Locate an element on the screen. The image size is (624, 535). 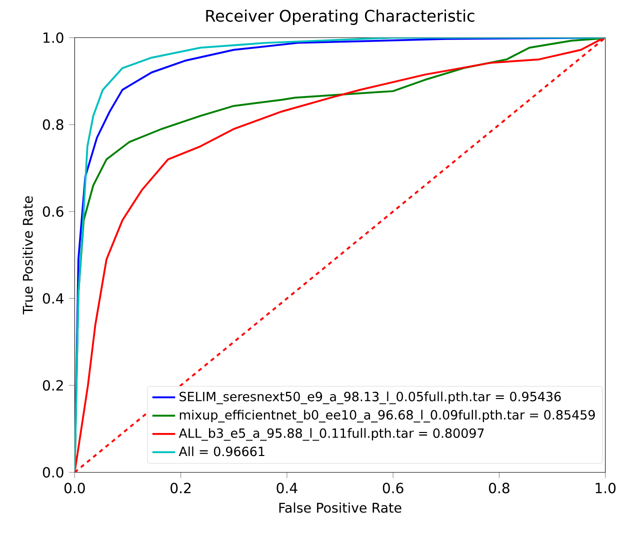
x-tick-label: 0.4 is located at coordinates (287, 488).